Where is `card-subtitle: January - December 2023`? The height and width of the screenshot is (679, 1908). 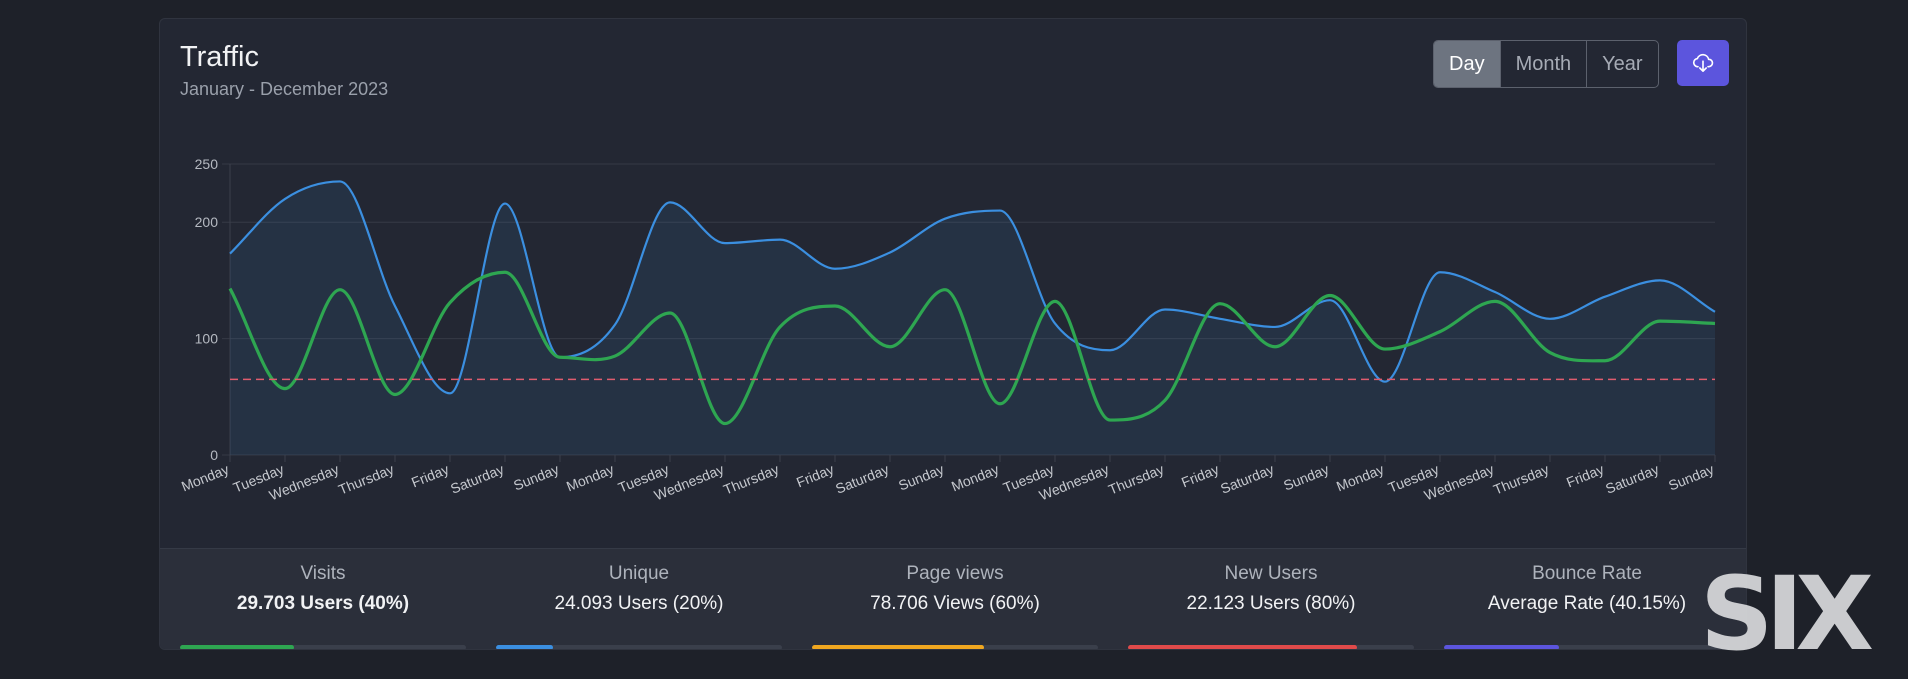 card-subtitle: January - December 2023 is located at coordinates (284, 89).